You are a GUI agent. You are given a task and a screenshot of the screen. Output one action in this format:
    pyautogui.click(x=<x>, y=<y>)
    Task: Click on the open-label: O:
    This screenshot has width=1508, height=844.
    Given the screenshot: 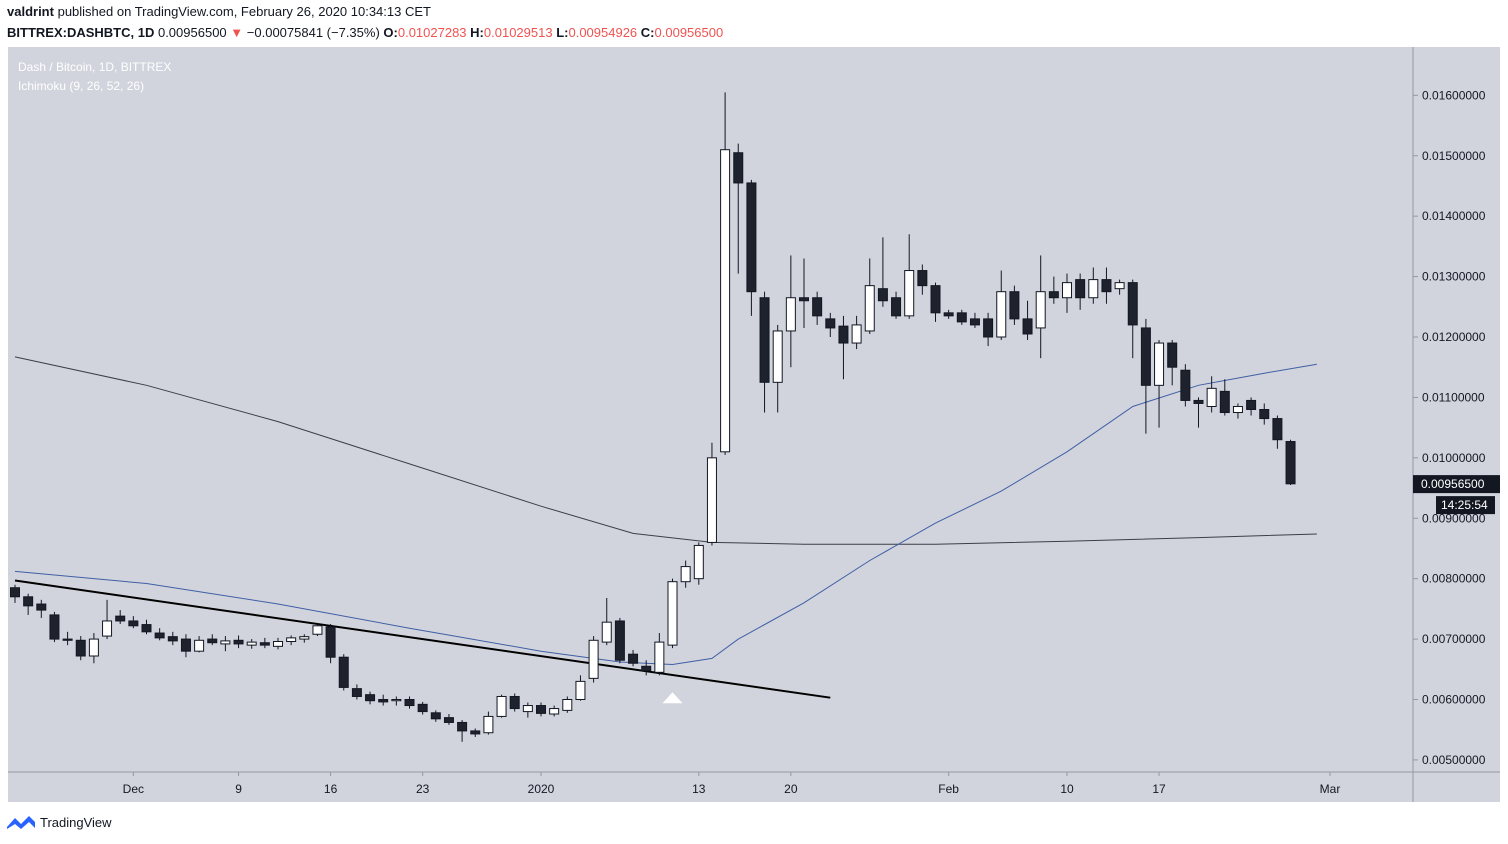 What is the action you would take?
    pyautogui.click(x=390, y=32)
    